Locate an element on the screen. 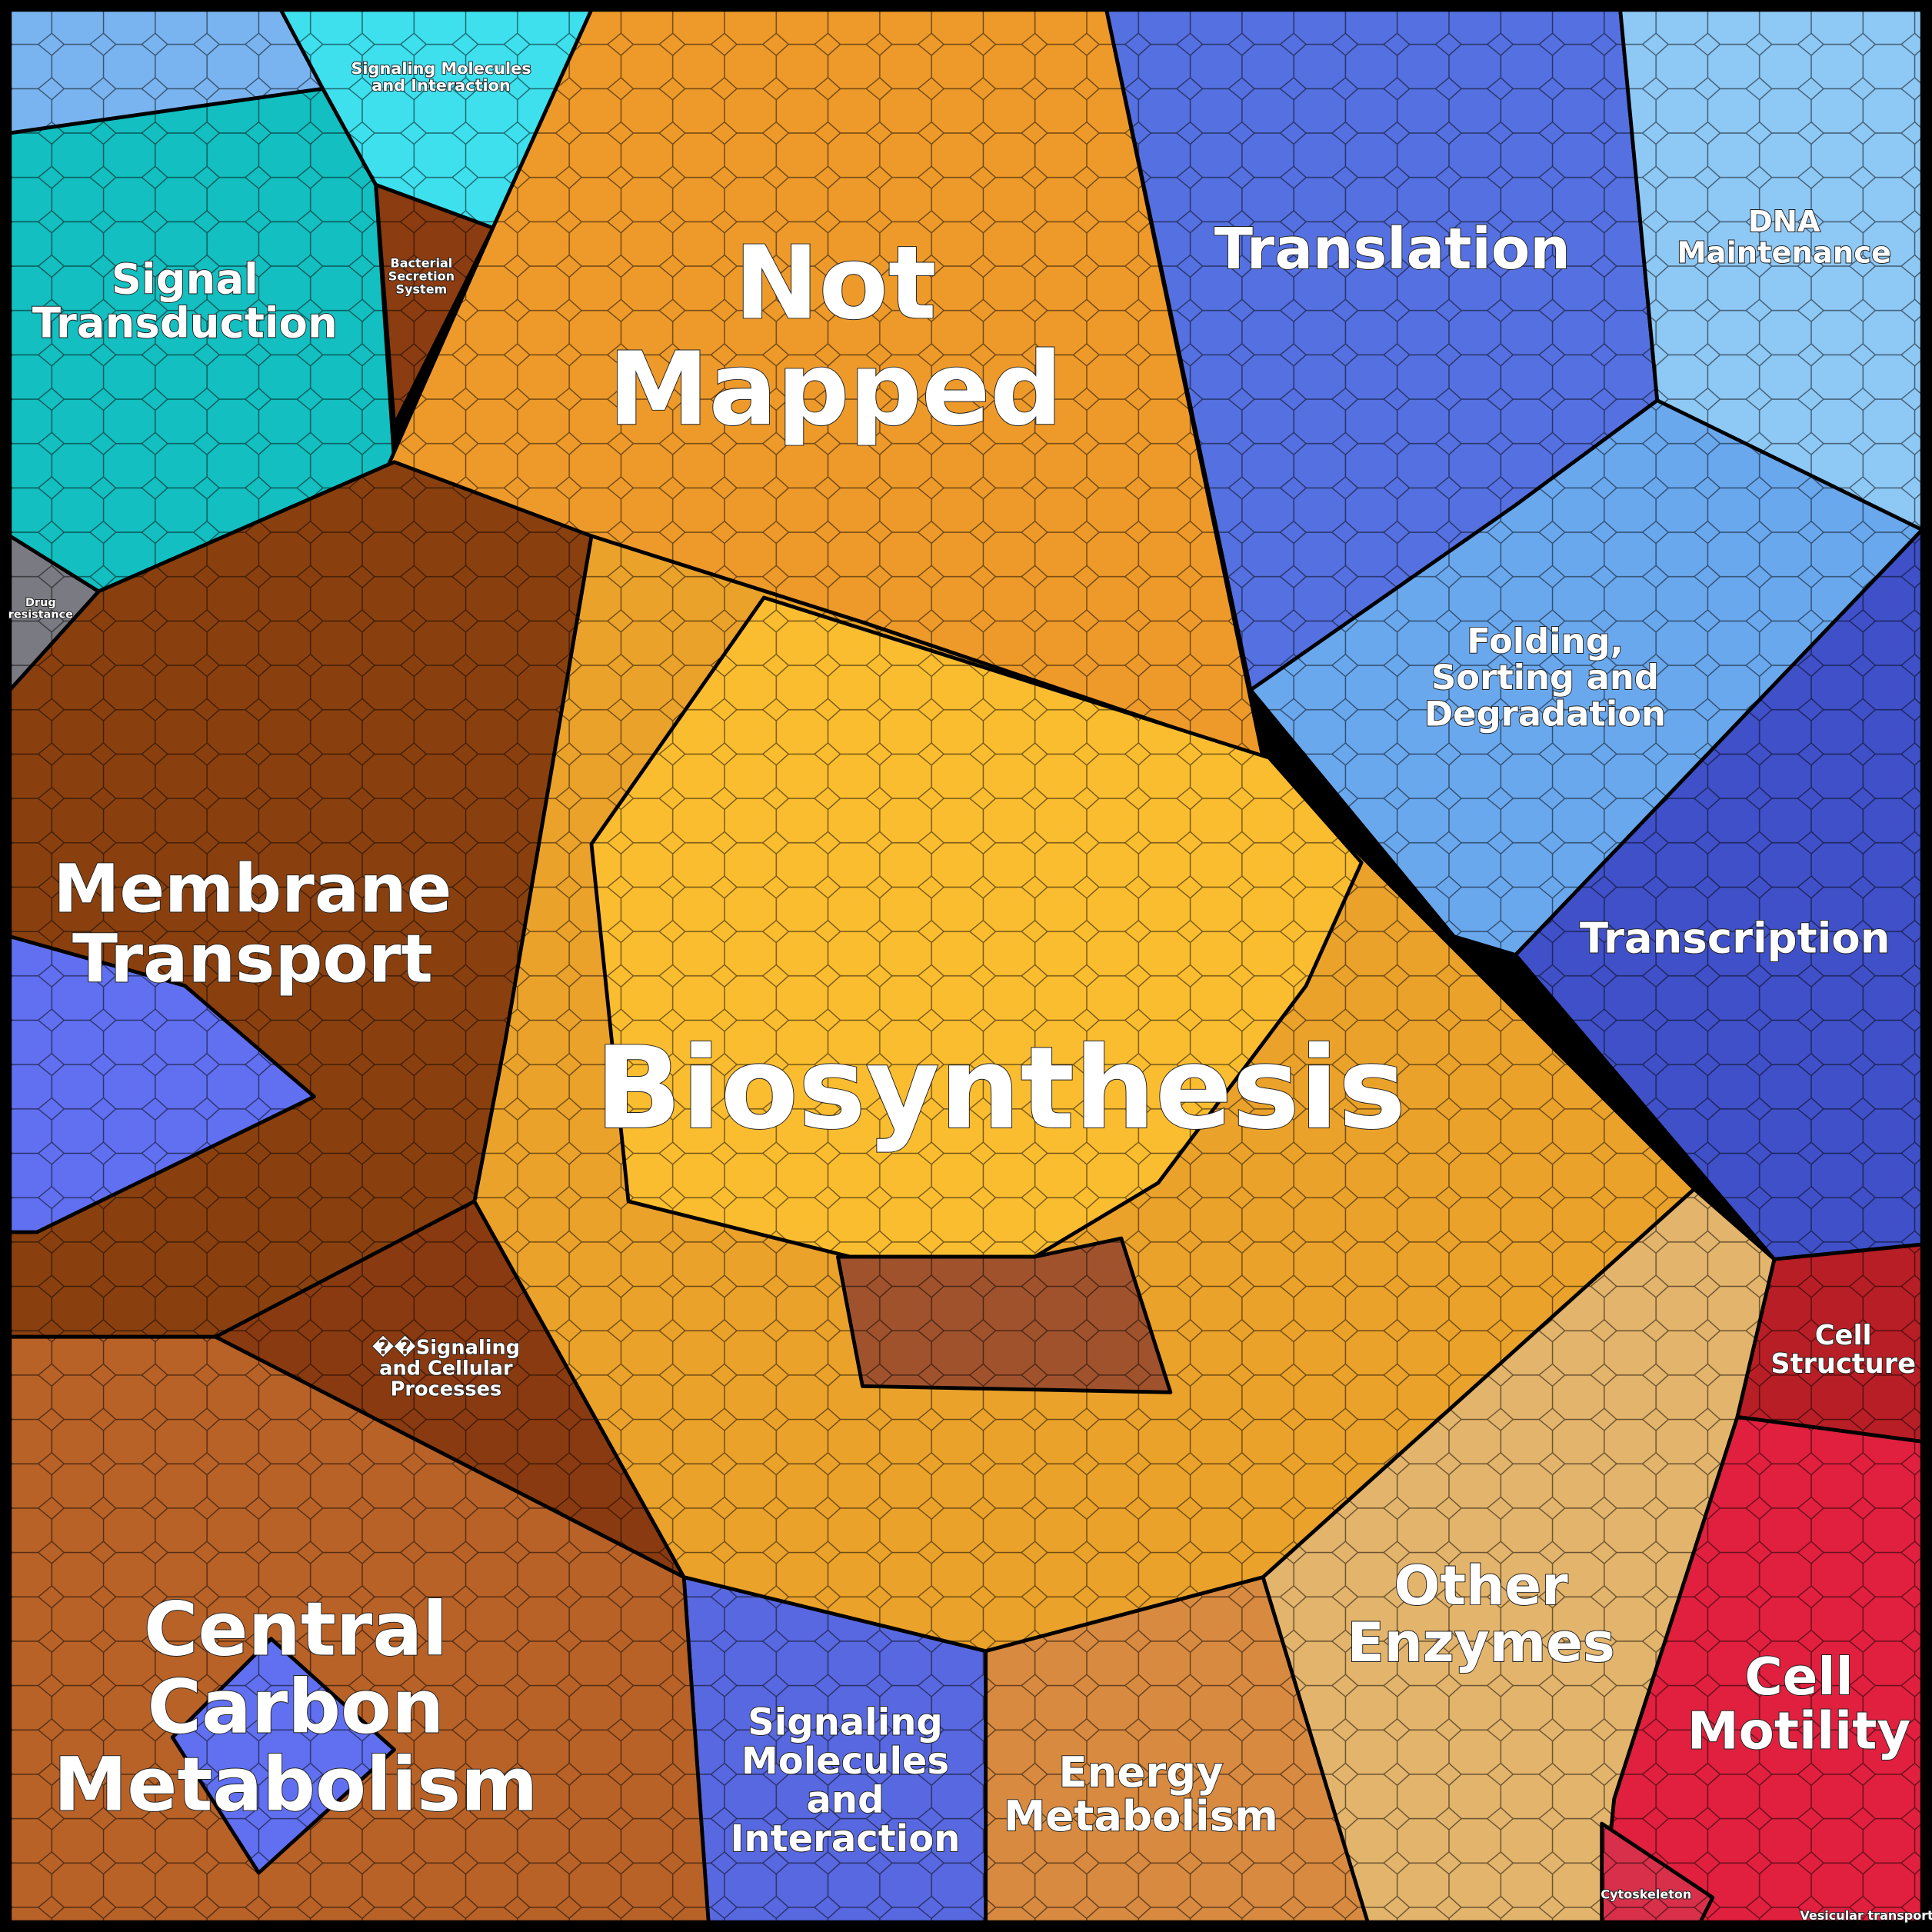 This screenshot has width=1932, height=1932. region-label: Vesicular transport is located at coordinates (1866, 1915).